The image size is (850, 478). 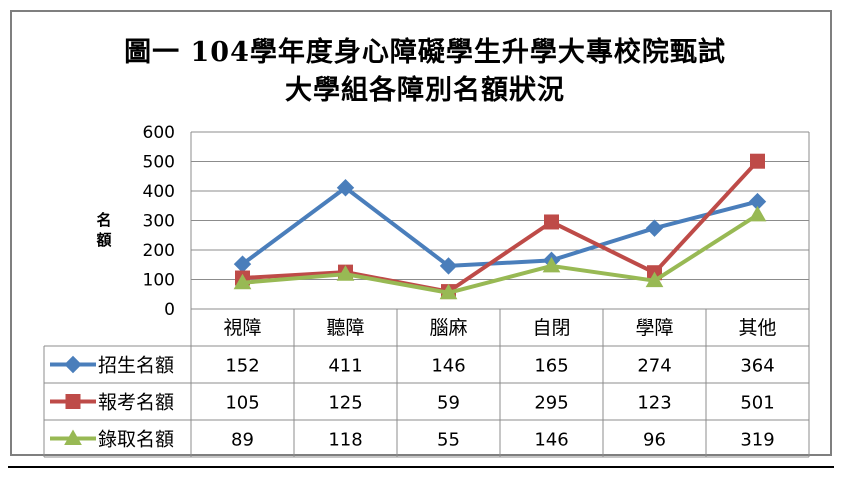 What do you see at coordinates (425, 90) in the screenshot?
I see `chart-subtitle: 大學組各障別名額狀況` at bounding box center [425, 90].